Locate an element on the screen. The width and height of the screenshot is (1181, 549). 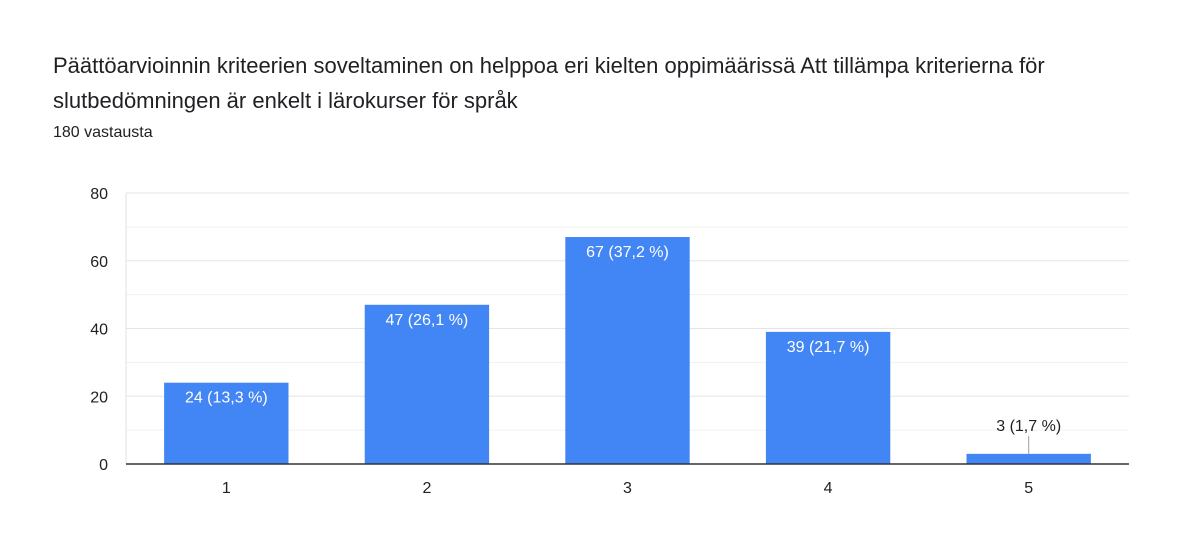
data-label: 47 (26,1 %) is located at coordinates (427, 320).